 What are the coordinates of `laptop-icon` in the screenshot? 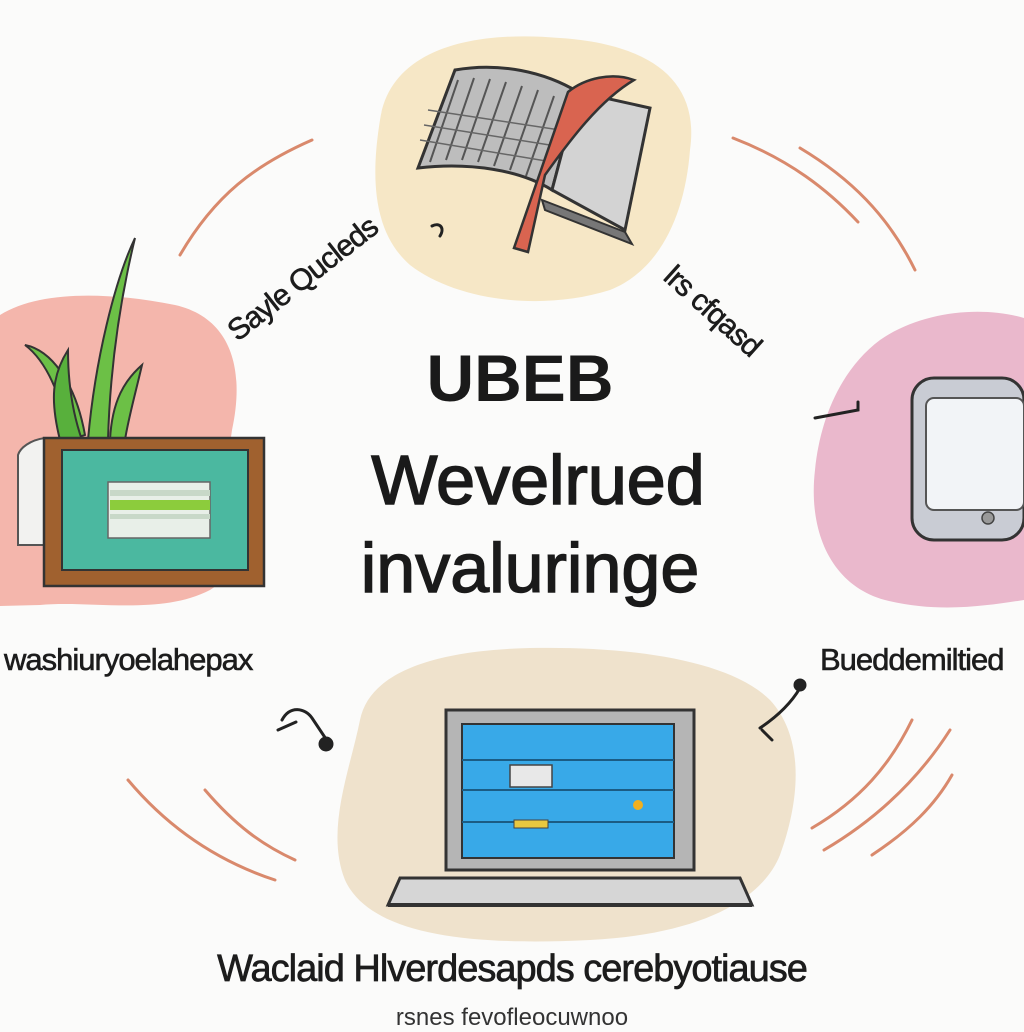 It's located at (570, 807).